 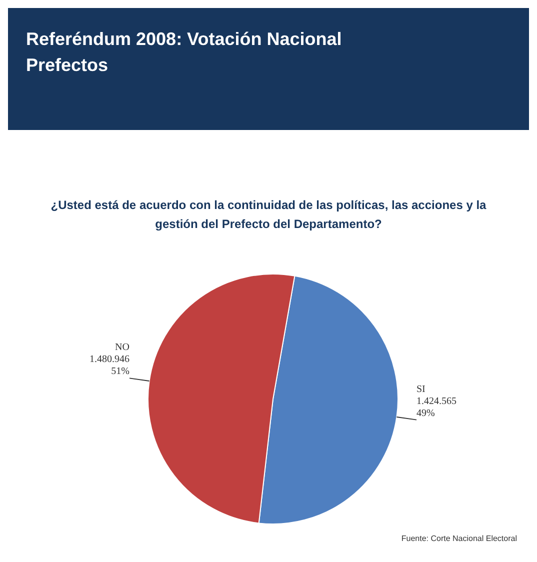 What do you see at coordinates (110, 366) in the screenshot?
I see `data-label: 1.480.946 51%` at bounding box center [110, 366].